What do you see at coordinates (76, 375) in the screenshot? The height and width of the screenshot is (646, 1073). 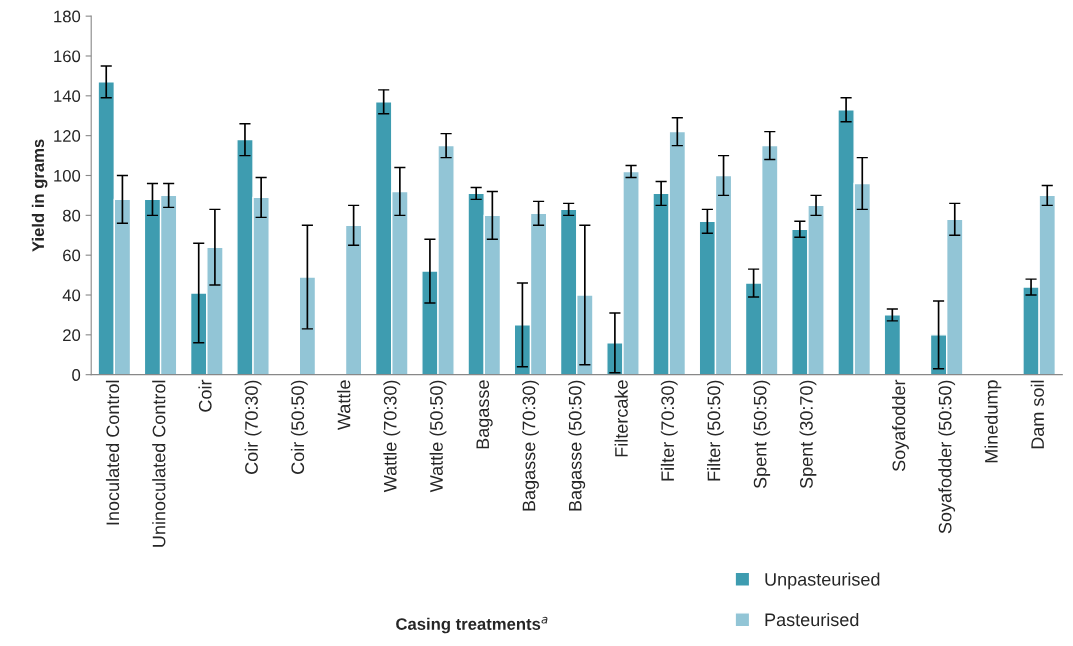 I see `y-tick-label: 0` at bounding box center [76, 375].